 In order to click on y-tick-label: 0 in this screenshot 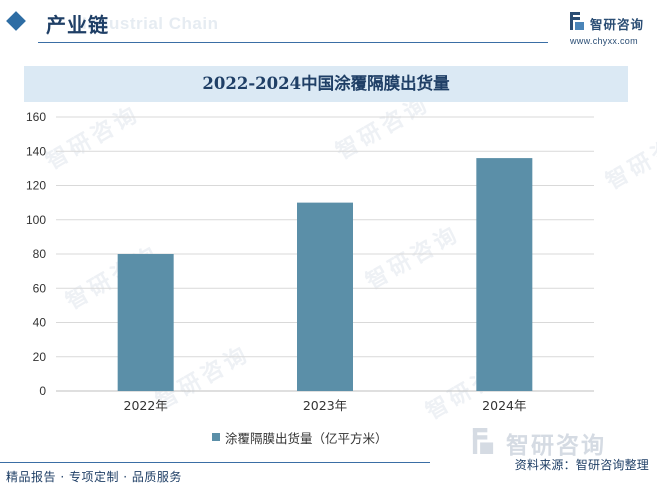, I will do `click(42, 391)`.